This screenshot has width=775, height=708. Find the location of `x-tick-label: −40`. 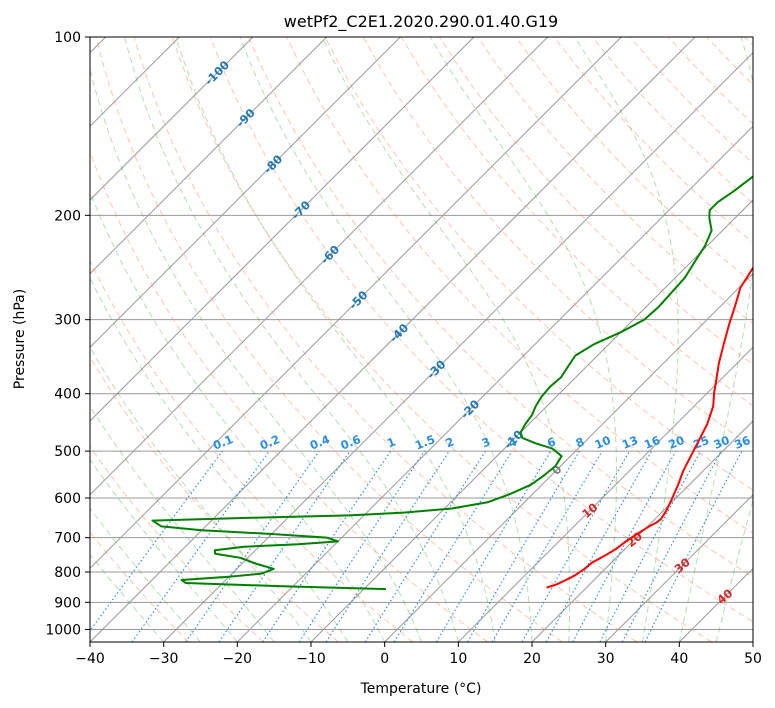

x-tick-label: −40 is located at coordinates (90, 659).